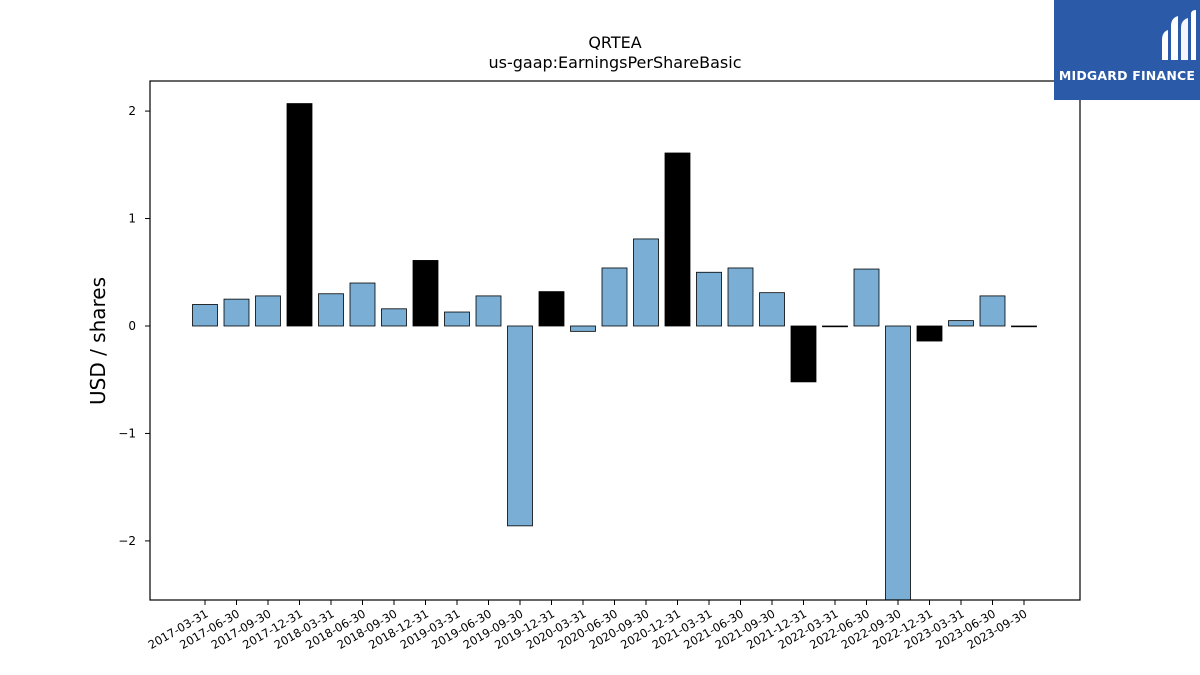  What do you see at coordinates (1127, 75) in the screenshot?
I see `logo-text: MIDGARD FINANCE` at bounding box center [1127, 75].